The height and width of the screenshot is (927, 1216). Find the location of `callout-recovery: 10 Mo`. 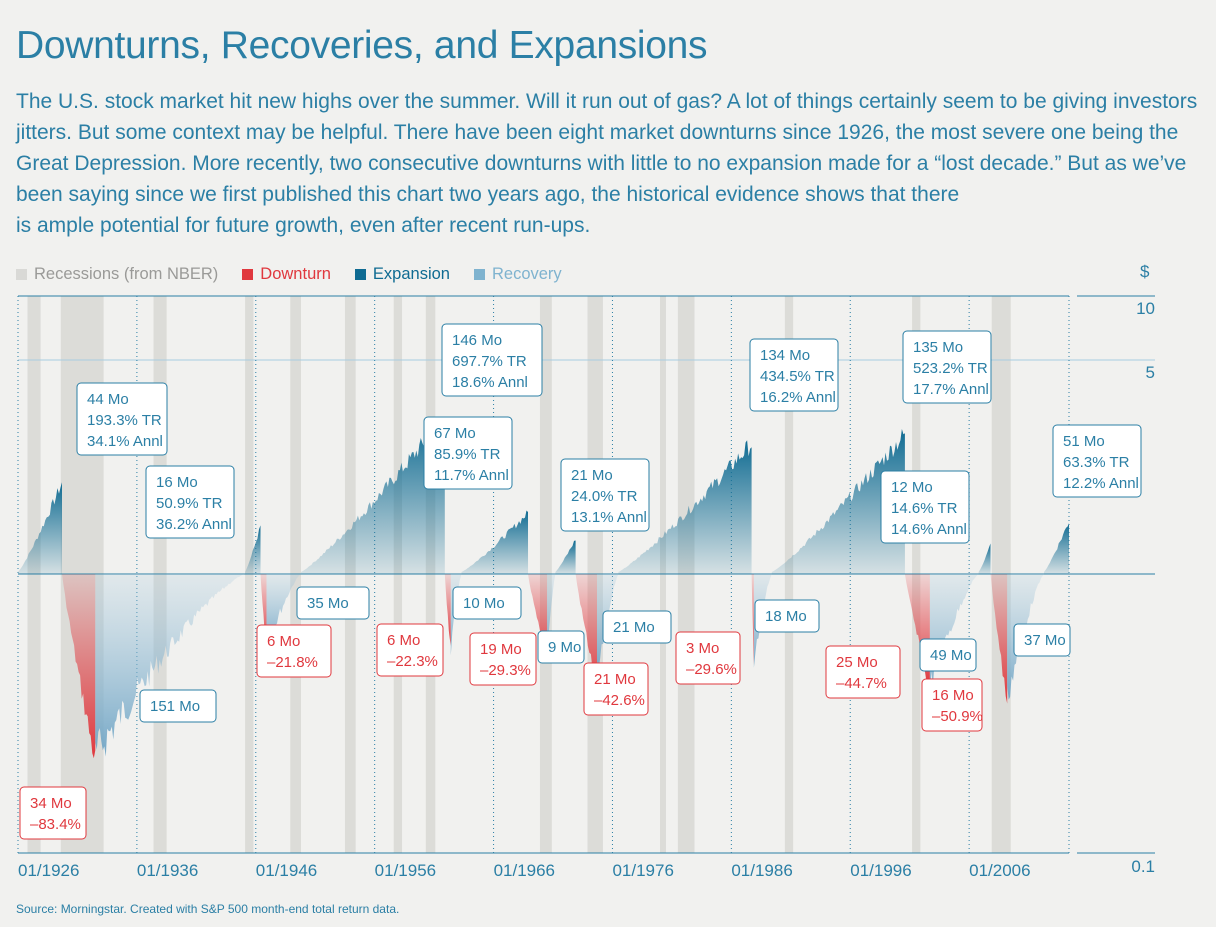

callout-recovery: 10 Mo is located at coordinates (487, 603).